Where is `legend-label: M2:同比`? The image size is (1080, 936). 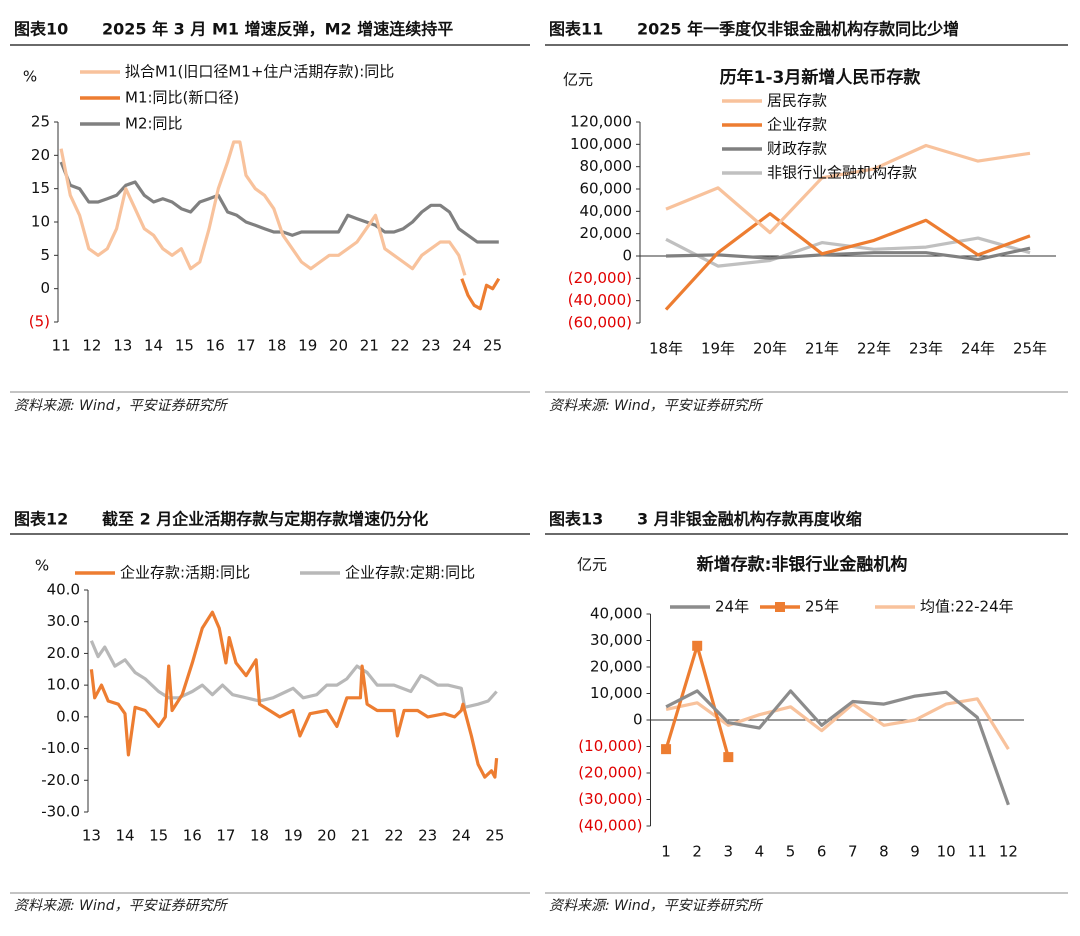
legend-label: M2:同比 is located at coordinates (154, 124).